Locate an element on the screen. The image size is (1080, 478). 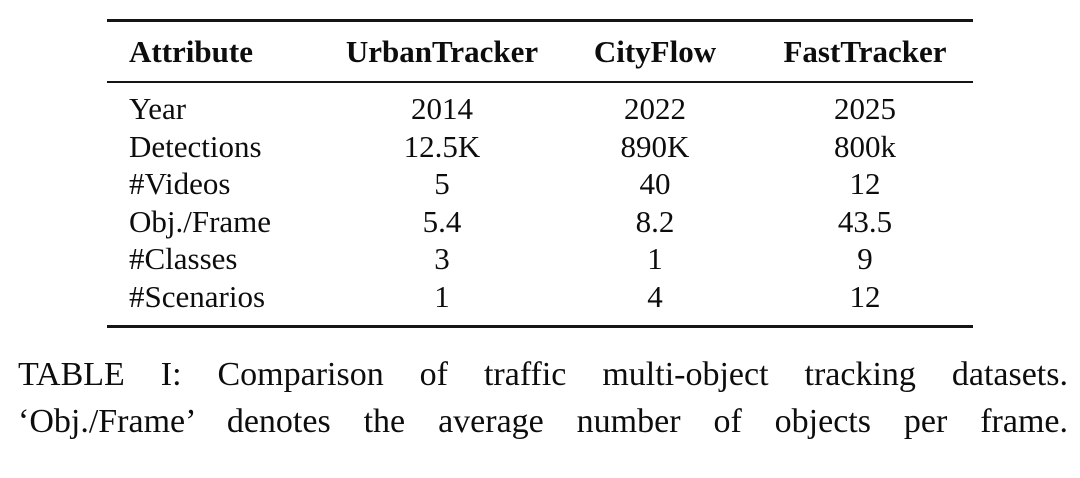
attribute-cell: Detections is located at coordinates (195, 146).